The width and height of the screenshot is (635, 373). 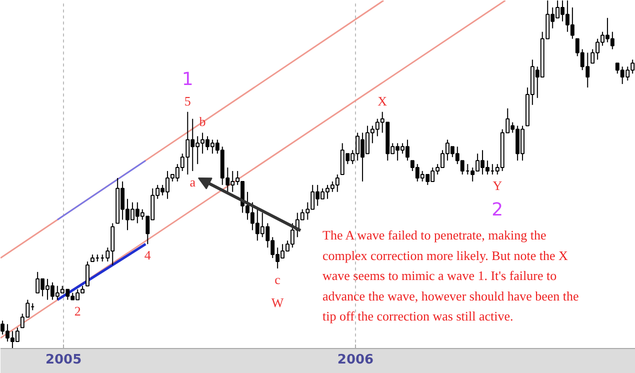 I want to click on annotation: a, so click(x=193, y=182).